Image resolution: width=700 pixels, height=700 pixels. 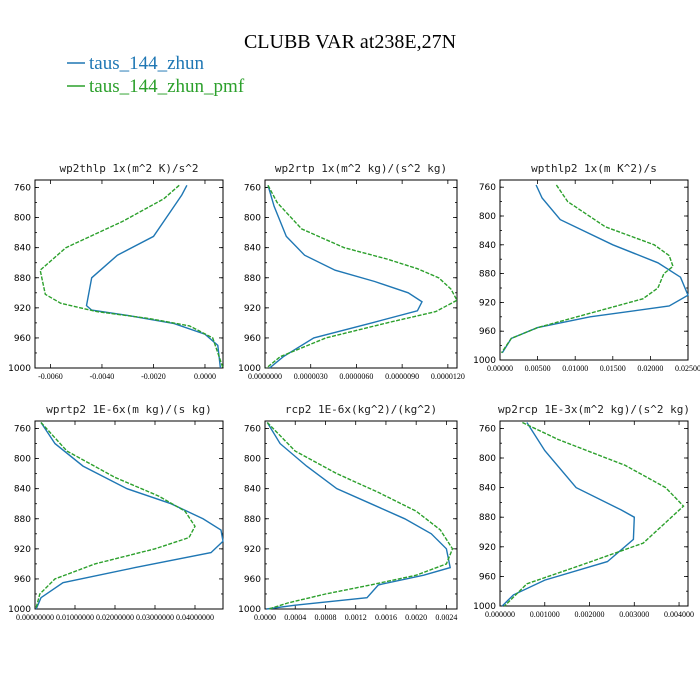 I want to click on xtick-label: 0.02500, so click(x=687, y=368).